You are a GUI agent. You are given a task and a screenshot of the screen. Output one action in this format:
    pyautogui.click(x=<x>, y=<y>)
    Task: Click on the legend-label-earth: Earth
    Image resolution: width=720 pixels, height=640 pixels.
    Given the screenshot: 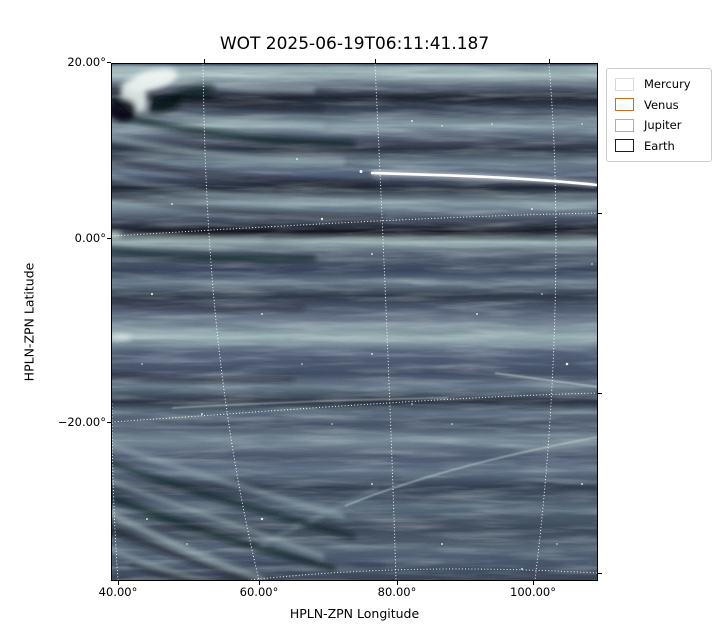 What is the action you would take?
    pyautogui.click(x=659, y=145)
    